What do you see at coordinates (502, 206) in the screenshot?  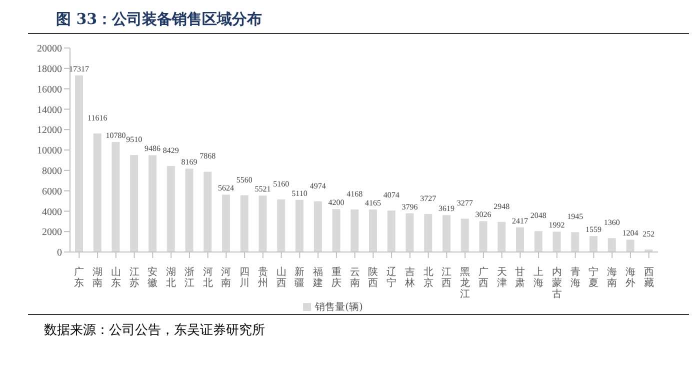 I see `data-label: 2948` at bounding box center [502, 206].